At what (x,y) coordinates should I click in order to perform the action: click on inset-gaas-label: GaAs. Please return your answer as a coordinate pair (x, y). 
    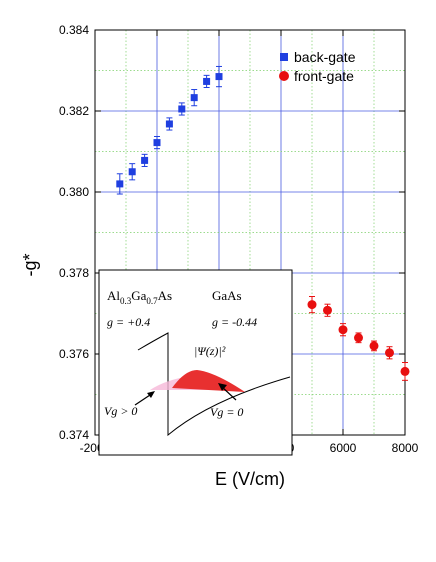
    Looking at the image, I should click on (227, 295).